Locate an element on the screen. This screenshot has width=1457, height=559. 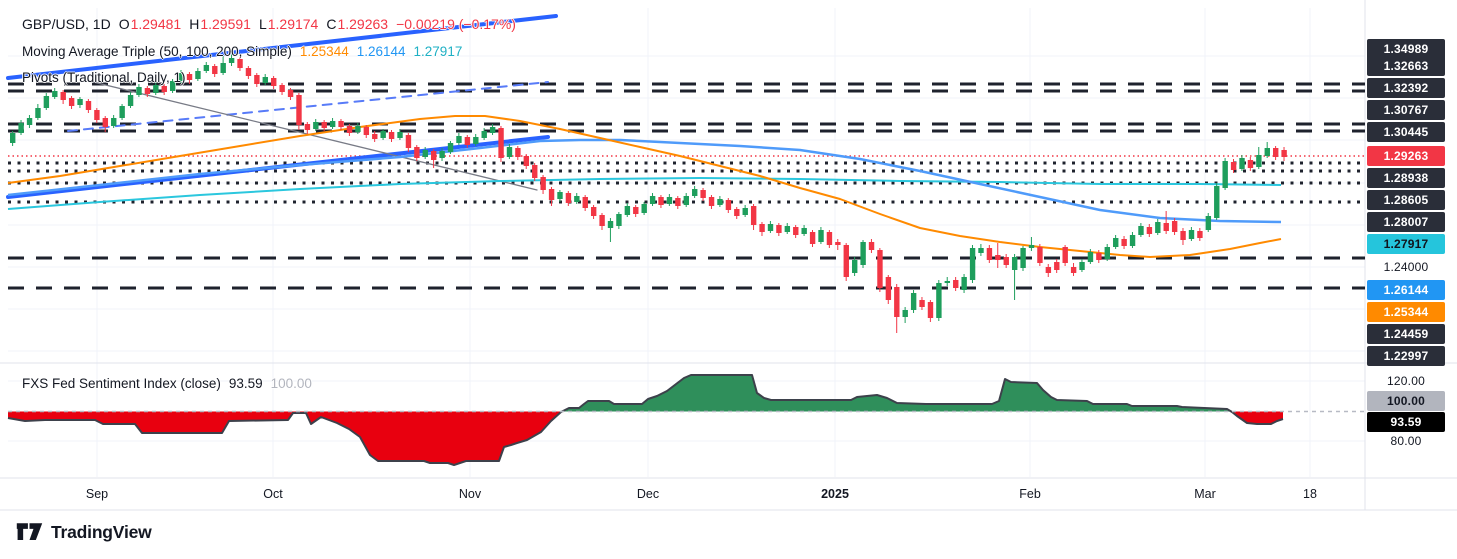
ohlc-low: L 1.29174 is located at coordinates (288, 24).